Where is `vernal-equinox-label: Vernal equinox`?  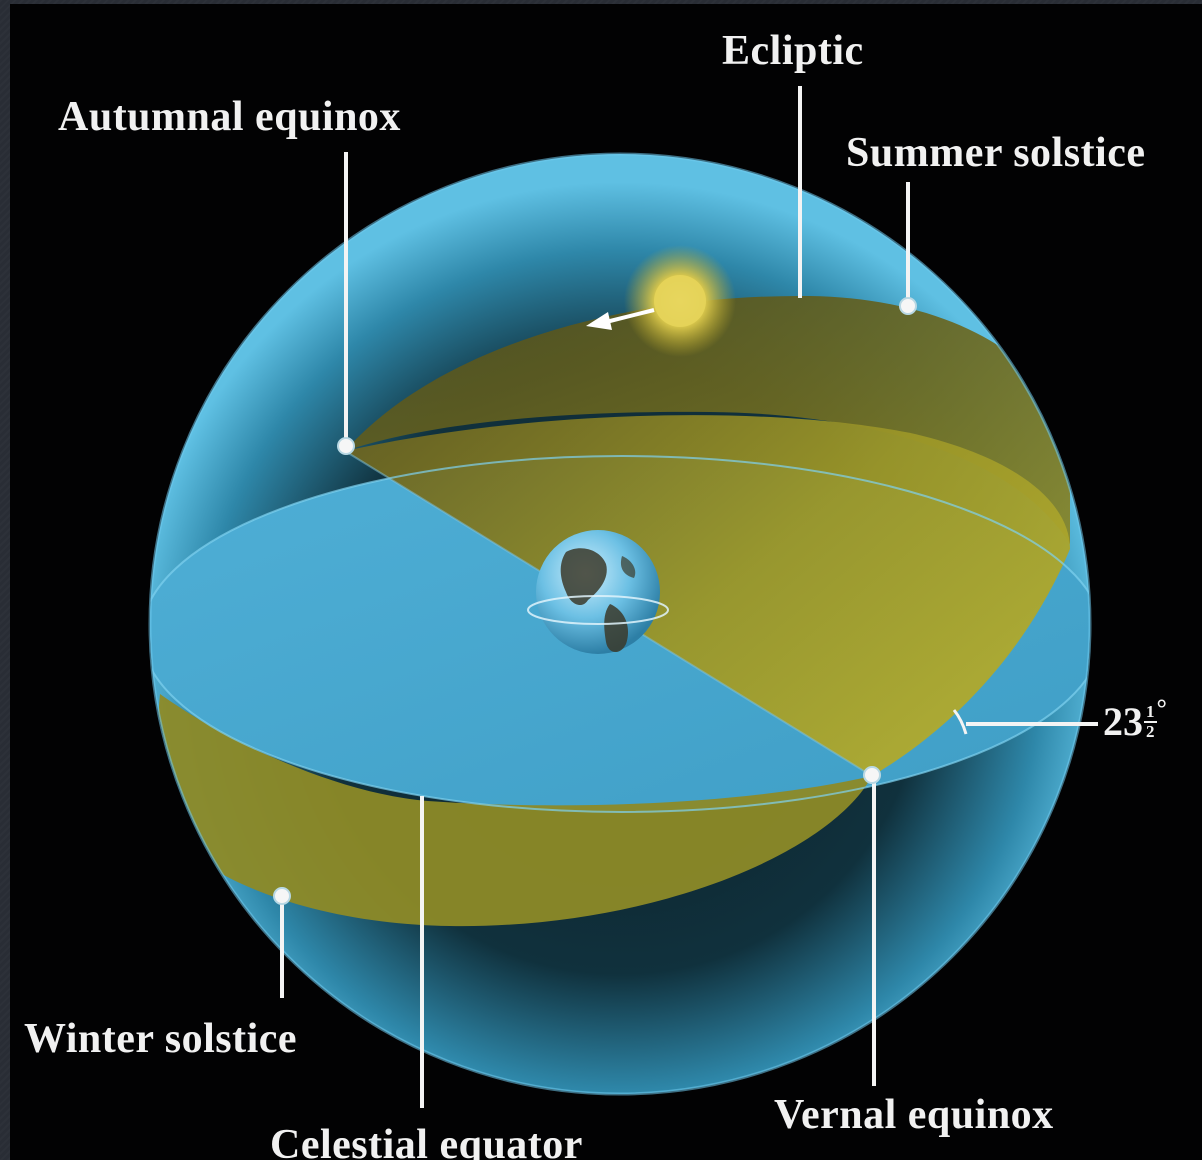 vernal-equinox-label: Vernal equinox is located at coordinates (914, 1115).